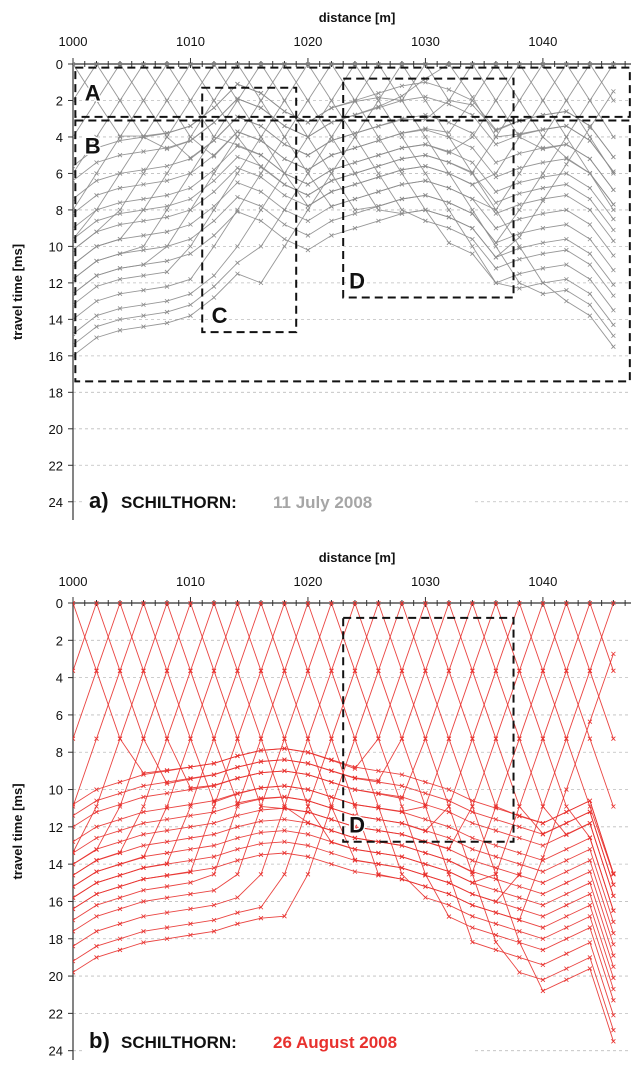 The width and height of the screenshot is (633, 1065). What do you see at coordinates (179, 502) in the screenshot?
I see `site-name: SCHILTHORN:` at bounding box center [179, 502].